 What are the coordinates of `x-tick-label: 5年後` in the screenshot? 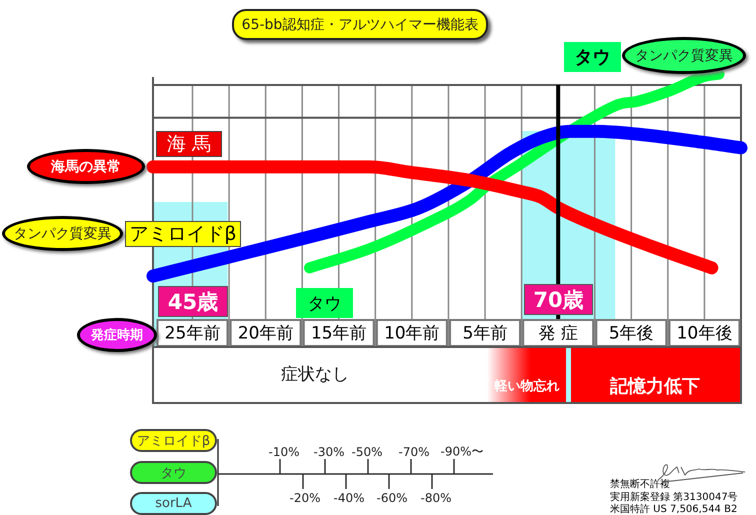 It's located at (631, 333).